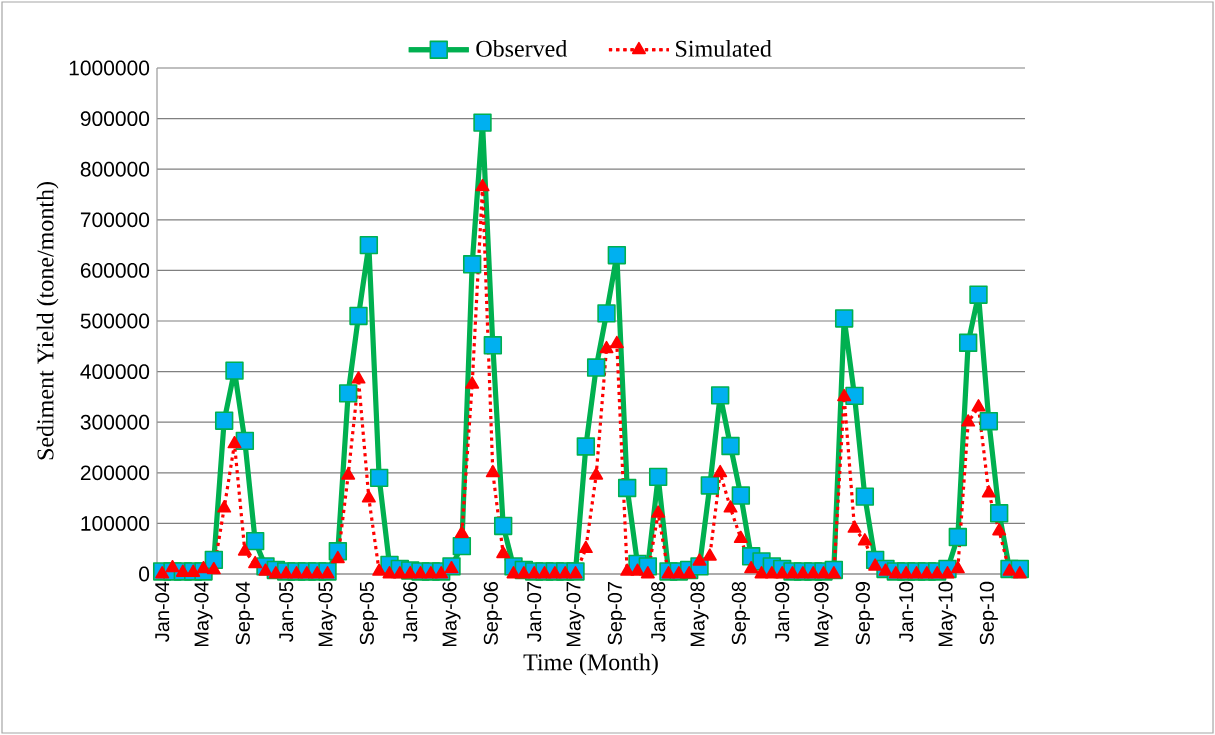  What do you see at coordinates (492, 613) in the screenshot?
I see `x-tick-label: Sep-06` at bounding box center [492, 613].